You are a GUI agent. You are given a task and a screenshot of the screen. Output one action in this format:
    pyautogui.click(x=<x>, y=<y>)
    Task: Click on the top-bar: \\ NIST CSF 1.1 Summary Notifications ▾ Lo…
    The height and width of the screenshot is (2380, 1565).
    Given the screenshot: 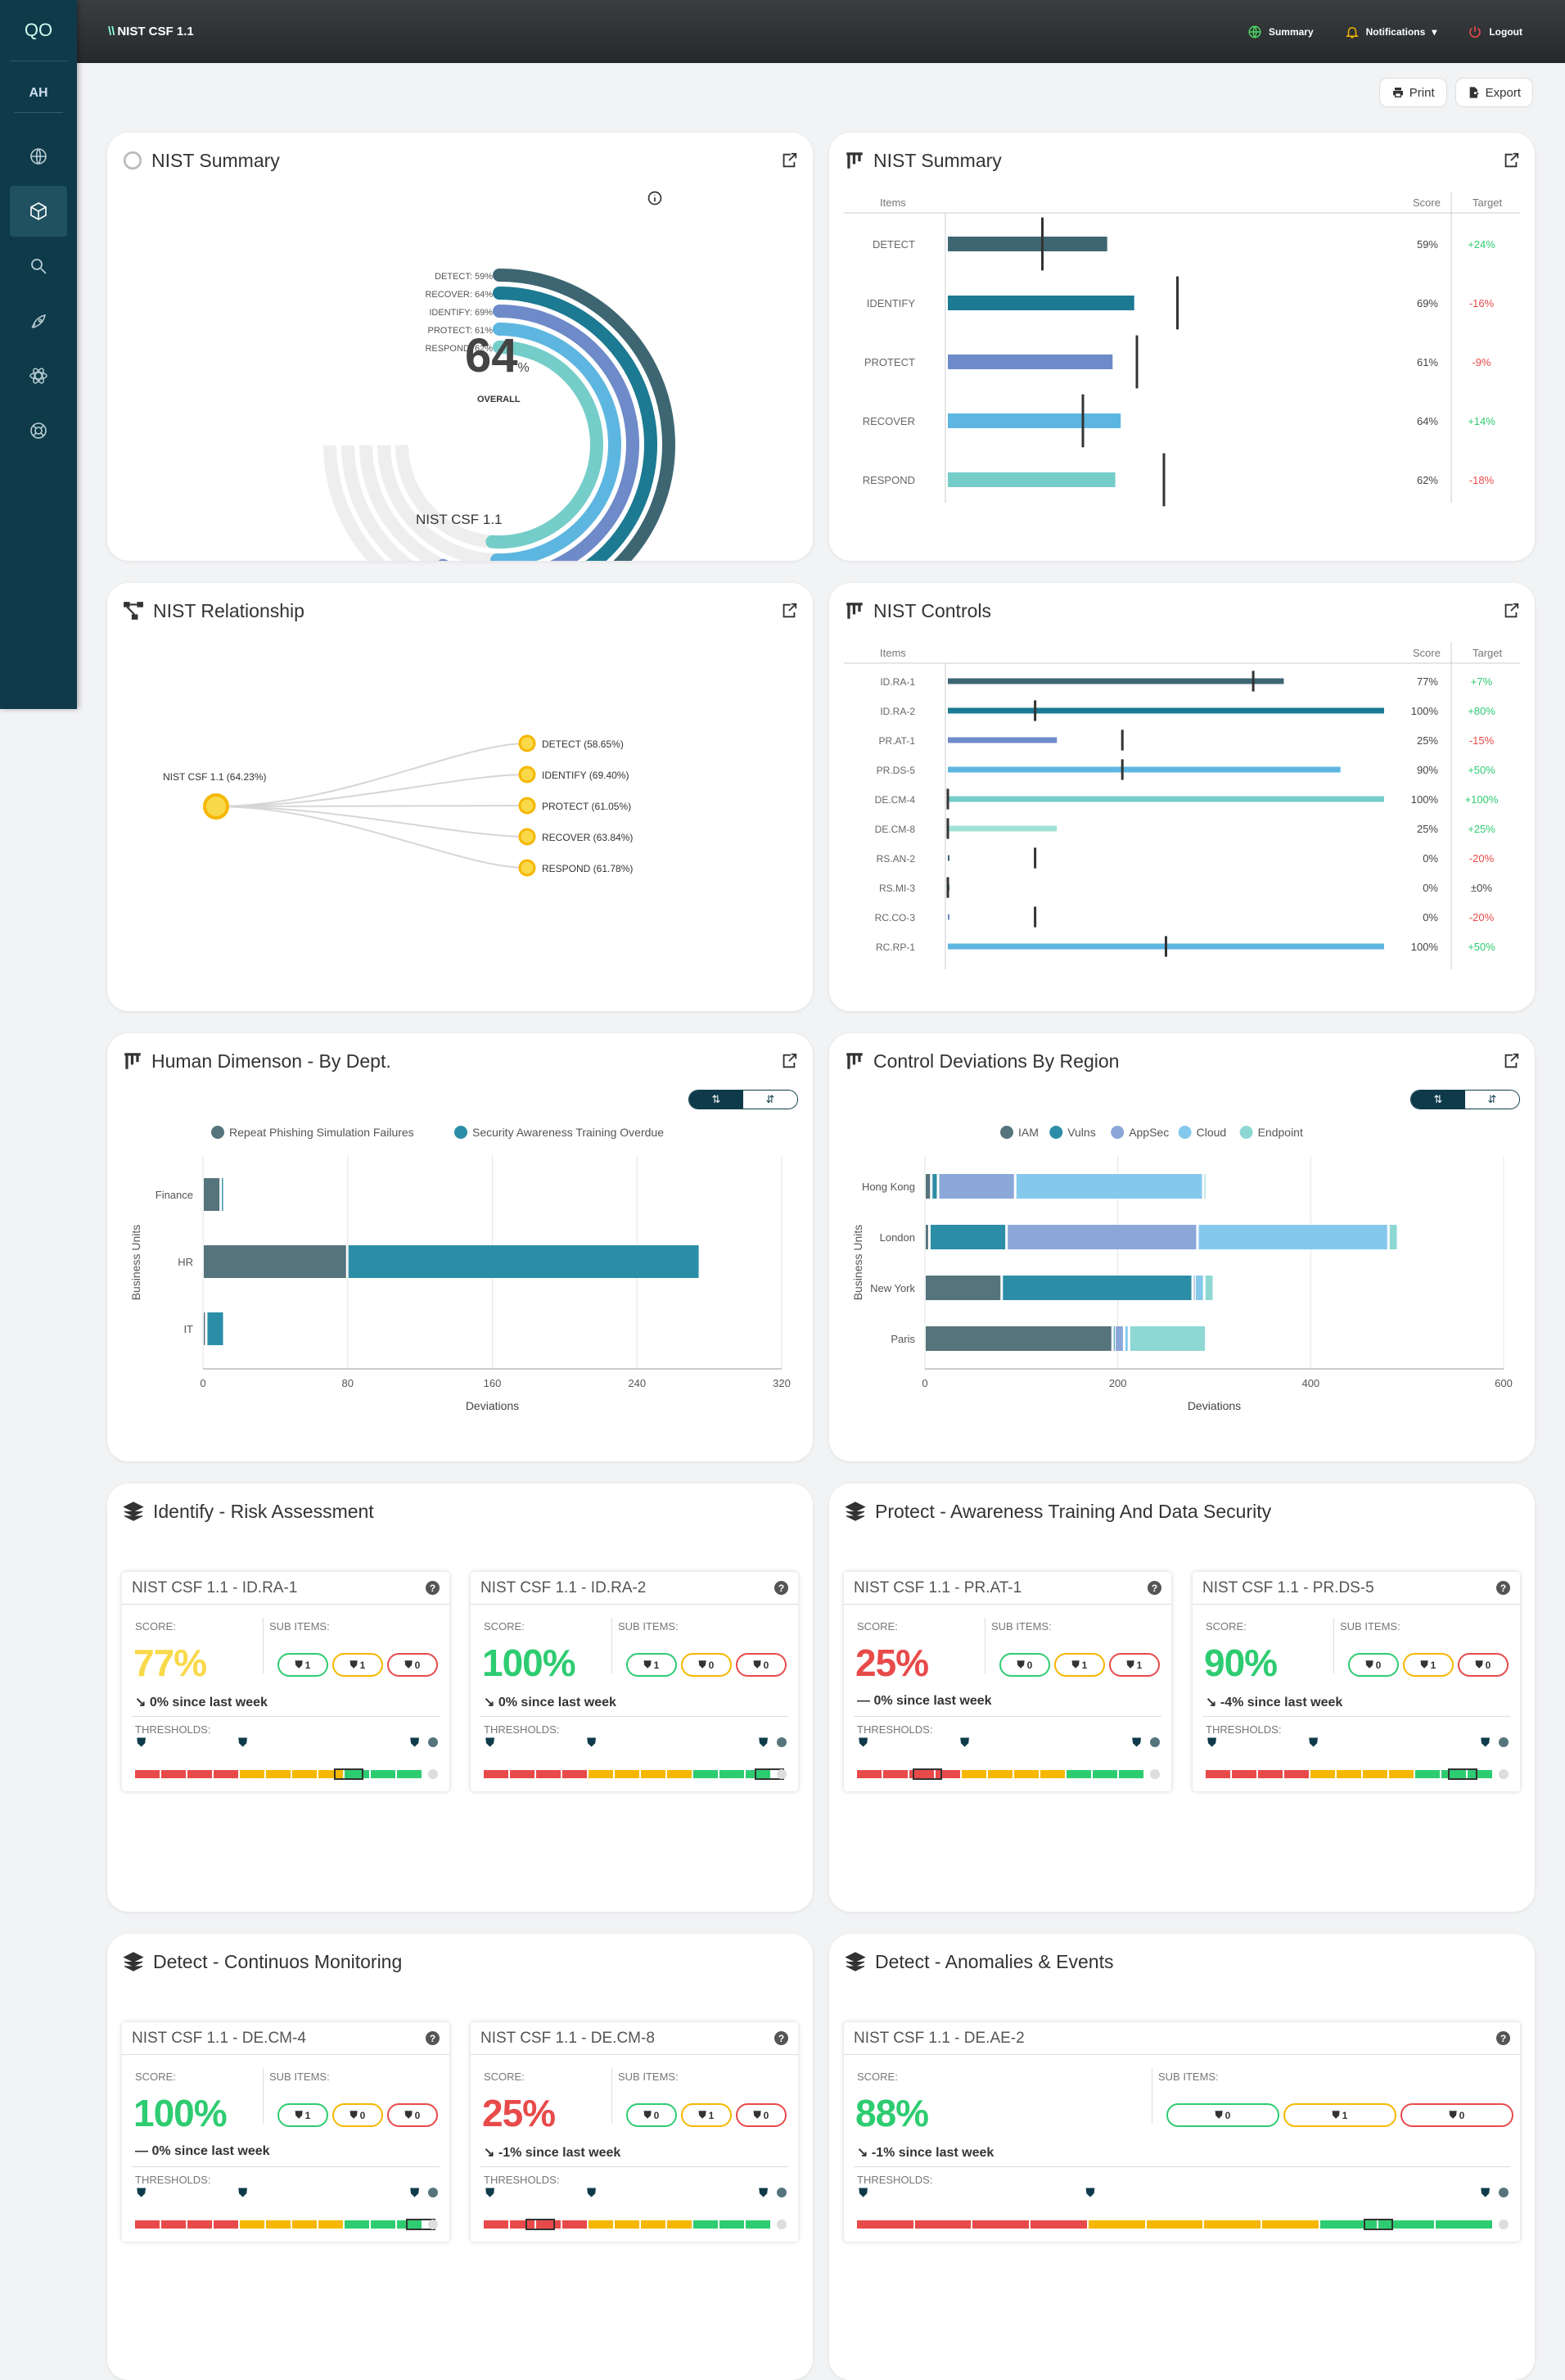 What is the action you would take?
    pyautogui.click(x=821, y=31)
    